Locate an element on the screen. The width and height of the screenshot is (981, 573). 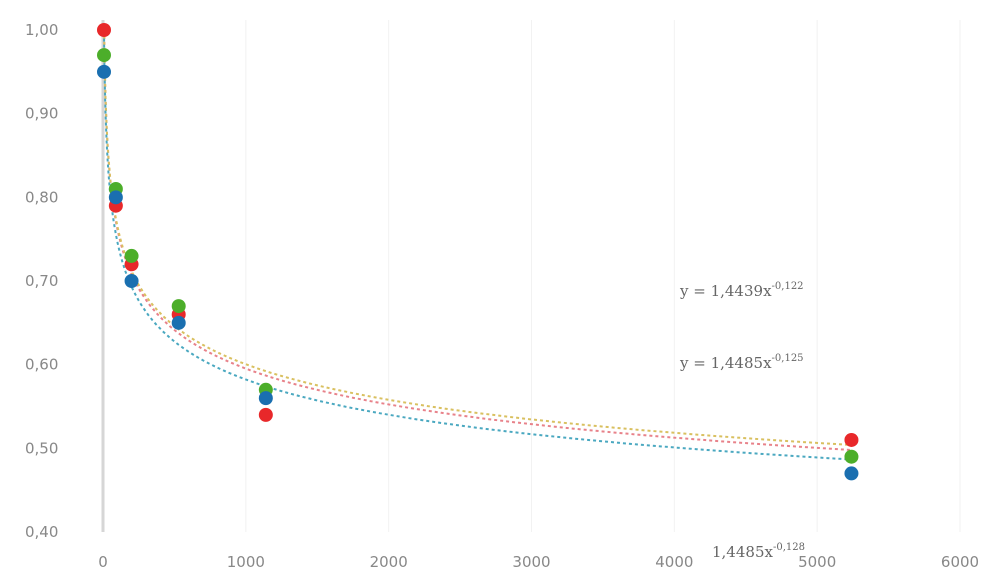
x-tick-label: 3000 is located at coordinates (531, 562).